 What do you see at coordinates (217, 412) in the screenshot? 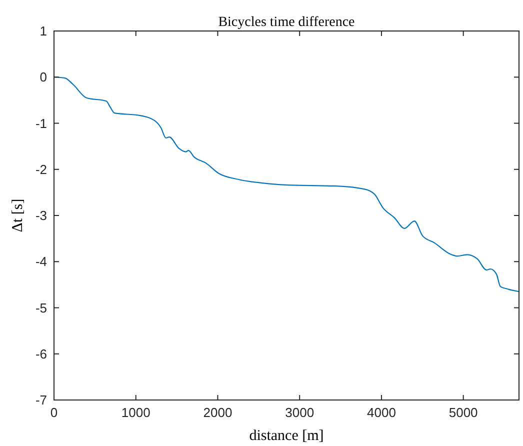
I see `x-tick-label: 2000` at bounding box center [217, 412].